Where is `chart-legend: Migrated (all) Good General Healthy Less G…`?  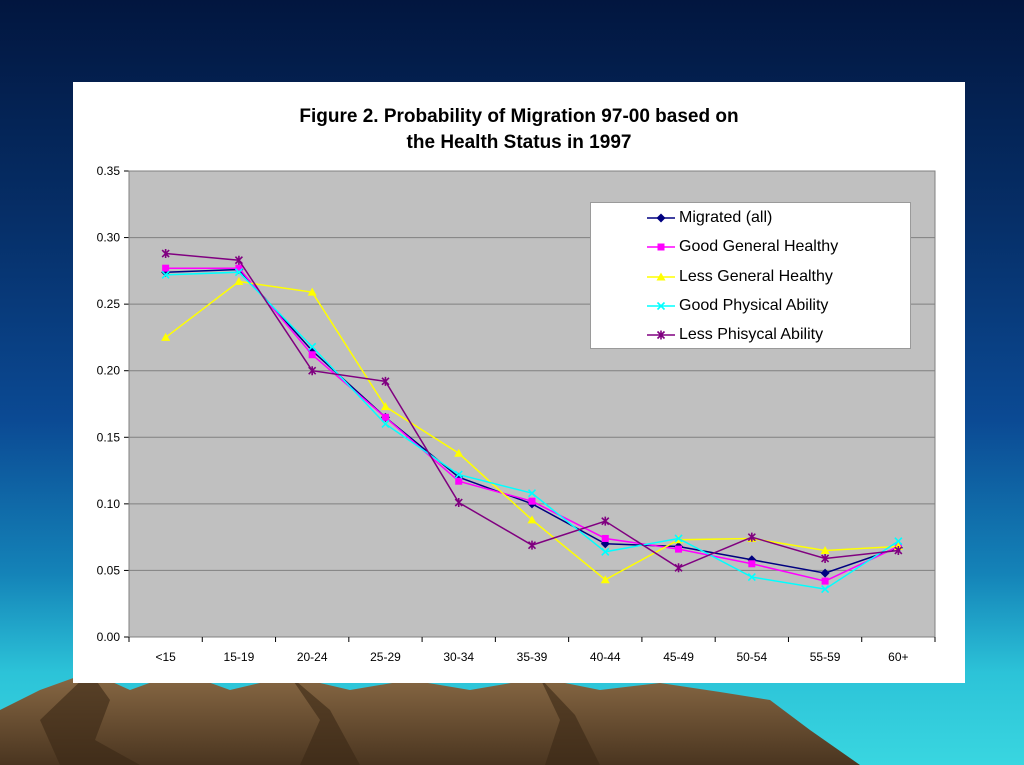
chart-legend: Migrated (all) Good General Healthy Less G… is located at coordinates (750, 275).